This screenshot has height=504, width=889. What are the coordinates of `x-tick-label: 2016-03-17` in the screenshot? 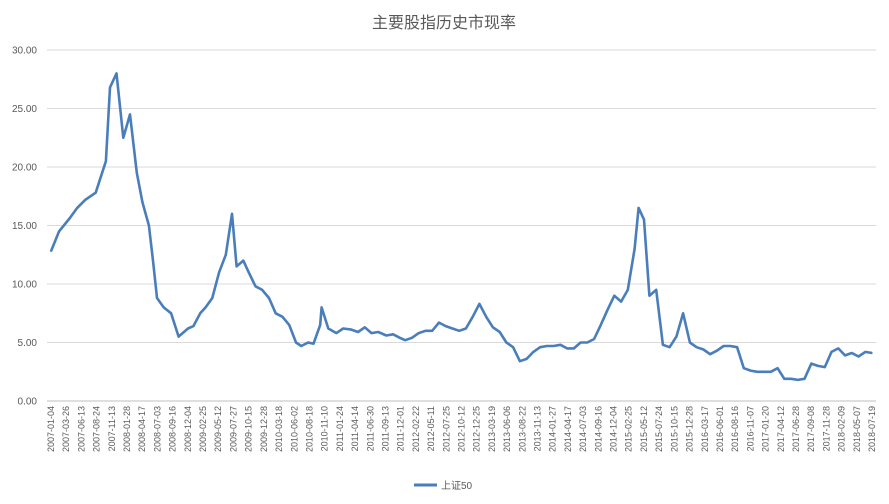 It's located at (705, 429).